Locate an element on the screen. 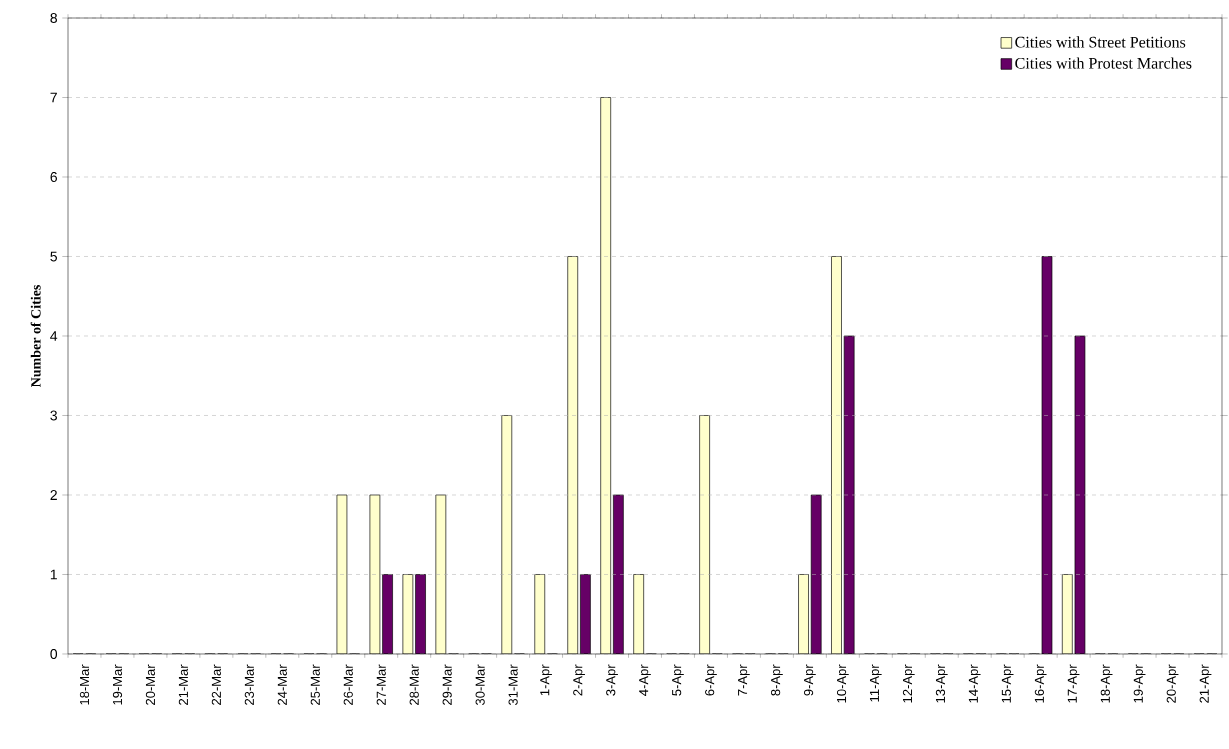 The height and width of the screenshot is (749, 1229). y-tick-label: 2 is located at coordinates (53, 495).